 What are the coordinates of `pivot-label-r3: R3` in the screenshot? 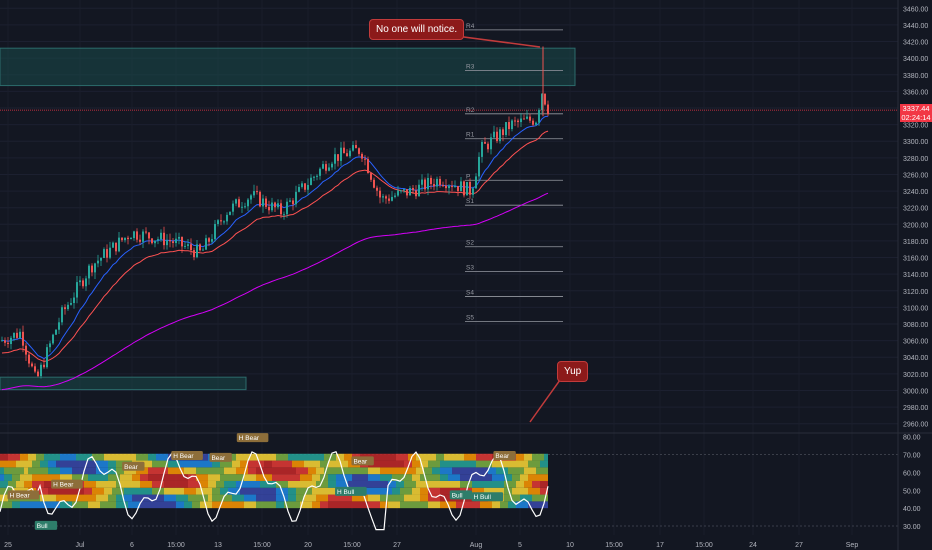 It's located at (470, 67).